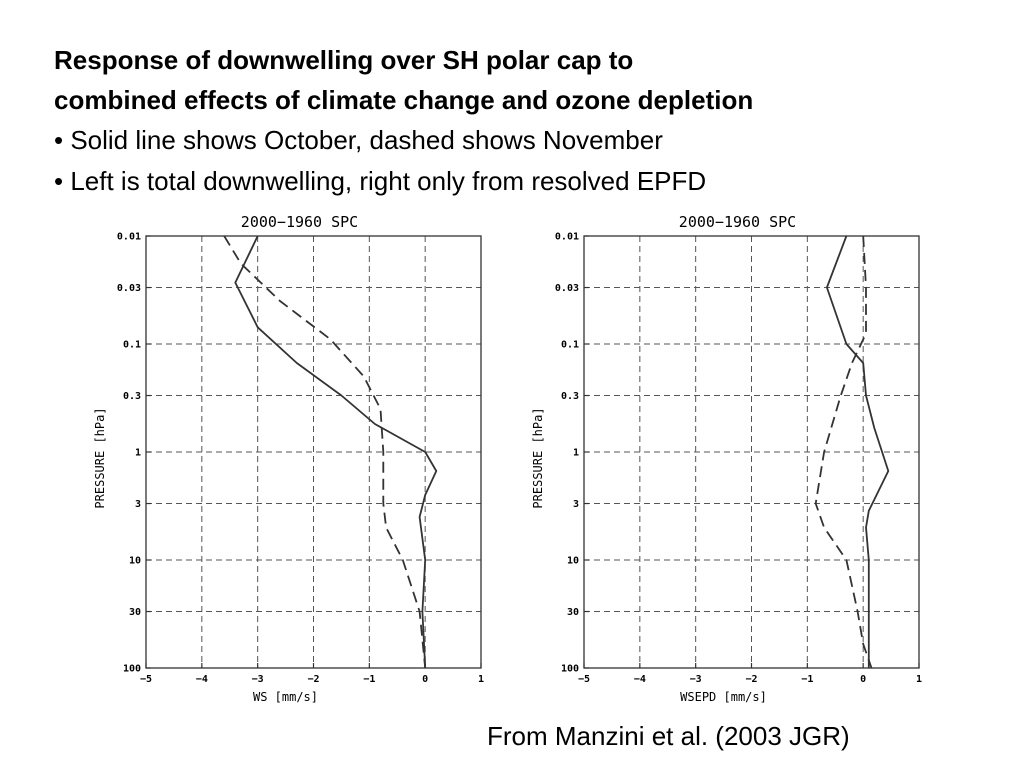 The height and width of the screenshot is (768, 1024). I want to click on right-x-tick-label: −2, so click(751, 679).